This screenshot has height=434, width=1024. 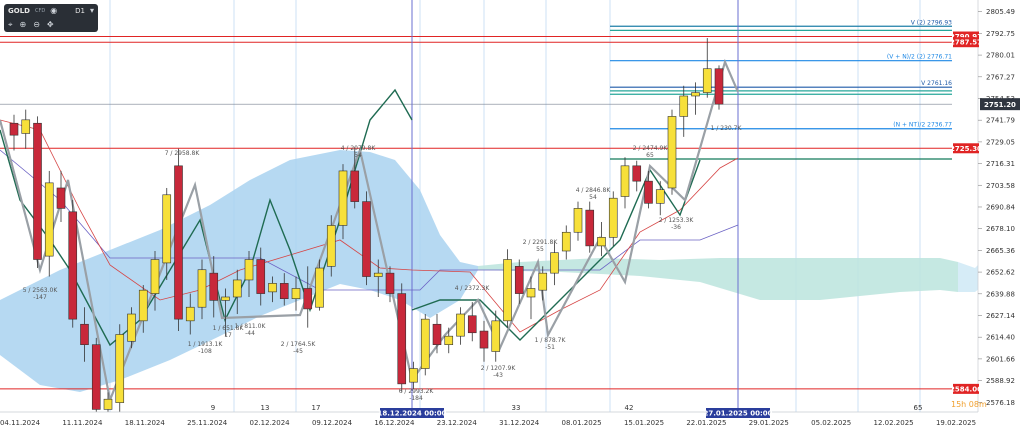 I want to click on swing-value: -43, so click(x=498, y=375).